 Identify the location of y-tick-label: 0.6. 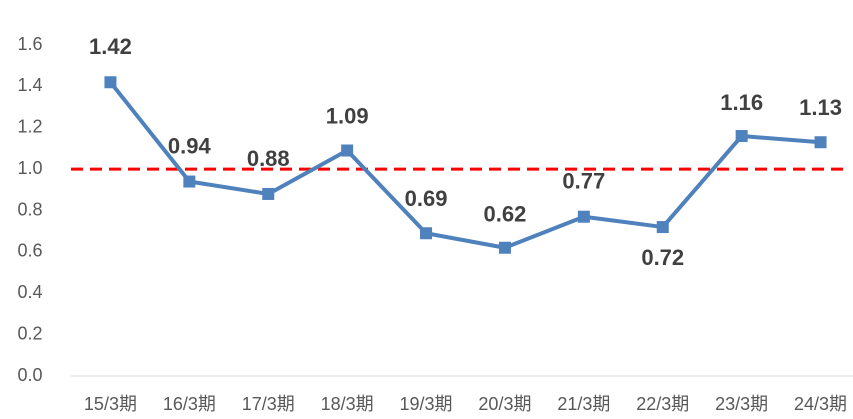
(29, 251).